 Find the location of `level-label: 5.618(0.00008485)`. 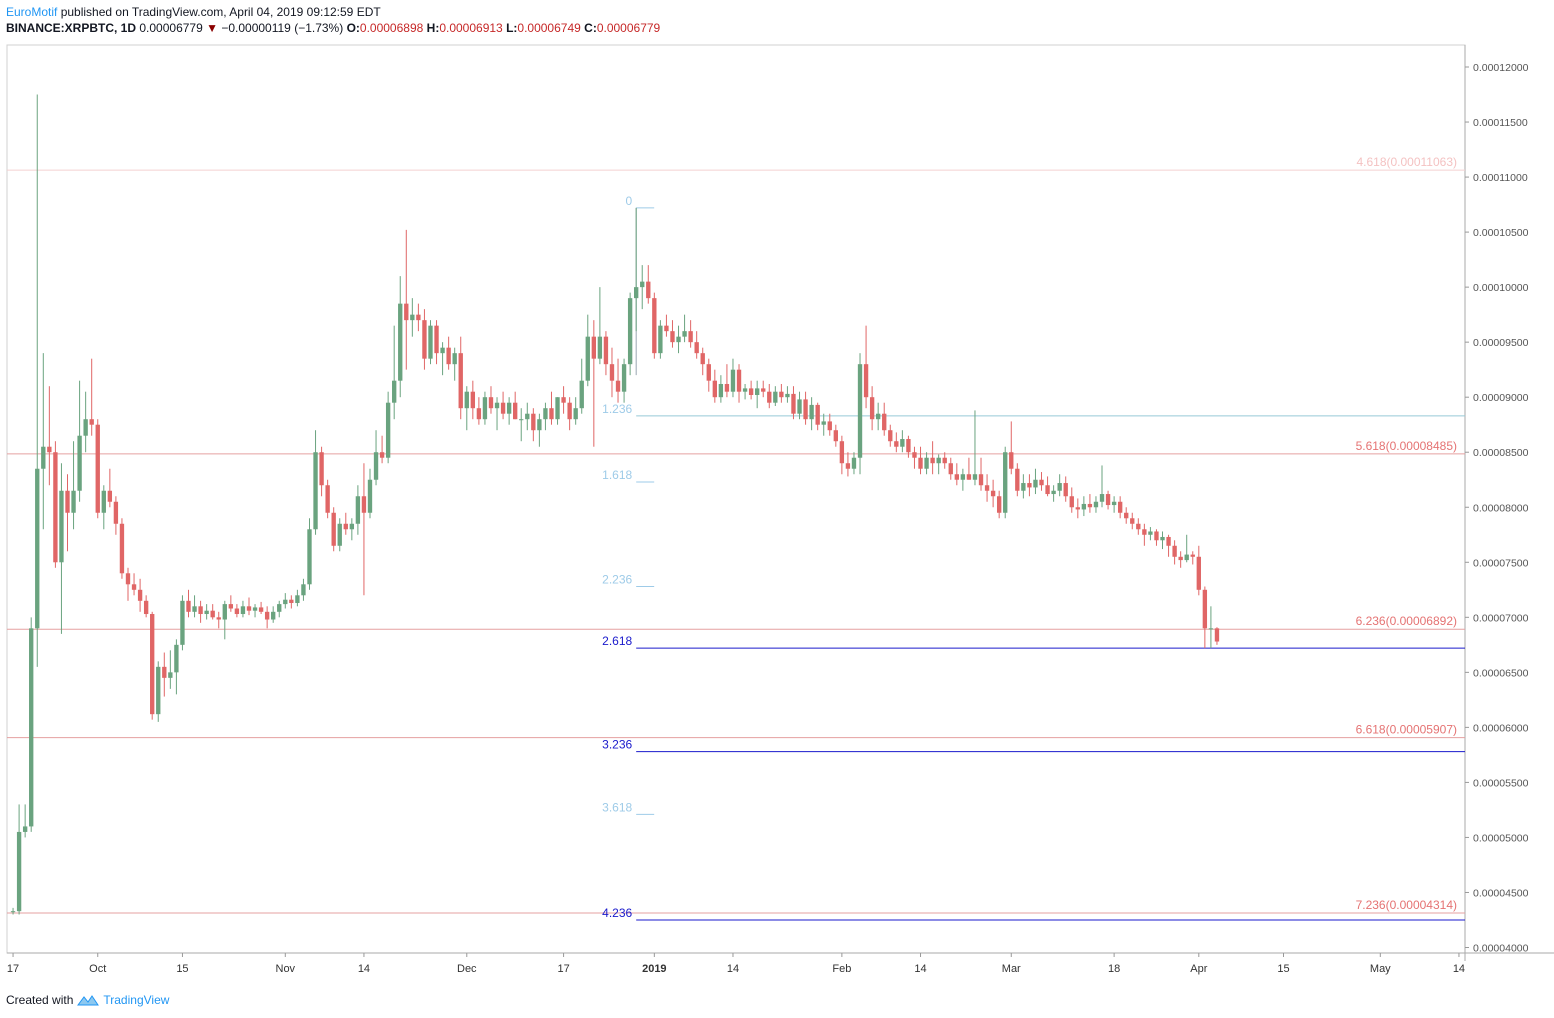

level-label: 5.618(0.00008485) is located at coordinates (1406, 446).